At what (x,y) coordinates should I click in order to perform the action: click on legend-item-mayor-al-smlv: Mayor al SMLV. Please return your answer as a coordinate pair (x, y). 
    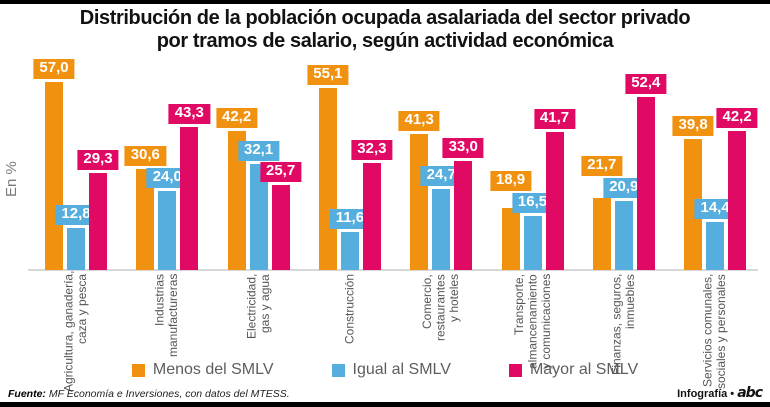
    Looking at the image, I should click on (573, 370).